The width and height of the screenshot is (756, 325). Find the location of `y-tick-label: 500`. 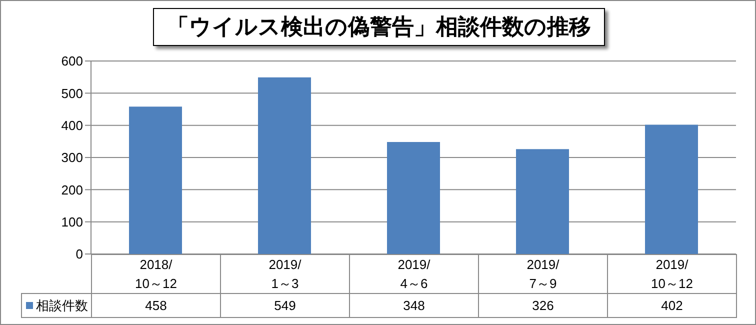

y-tick-label: 500 is located at coordinates (72, 93).